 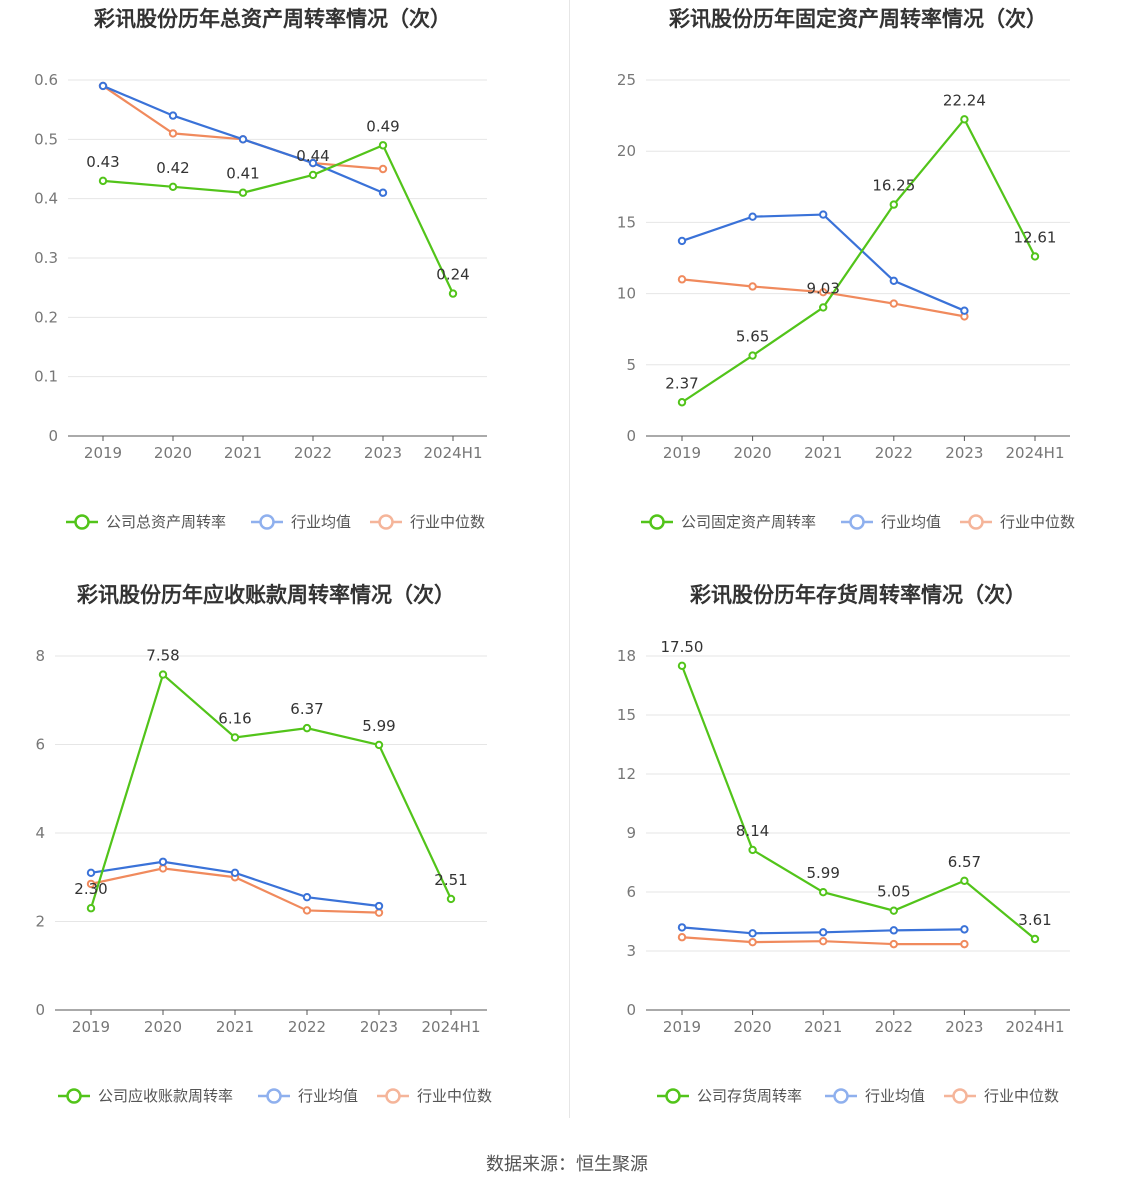 What do you see at coordinates (626, 151) in the screenshot?
I see `y-tick-label: 20` at bounding box center [626, 151].